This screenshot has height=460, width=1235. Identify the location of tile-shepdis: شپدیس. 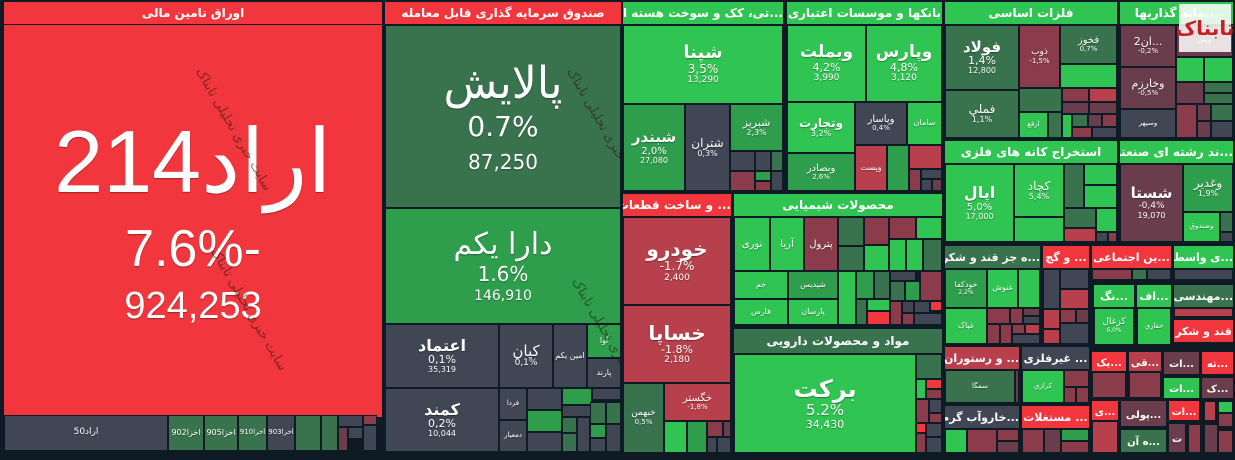
(813, 285).